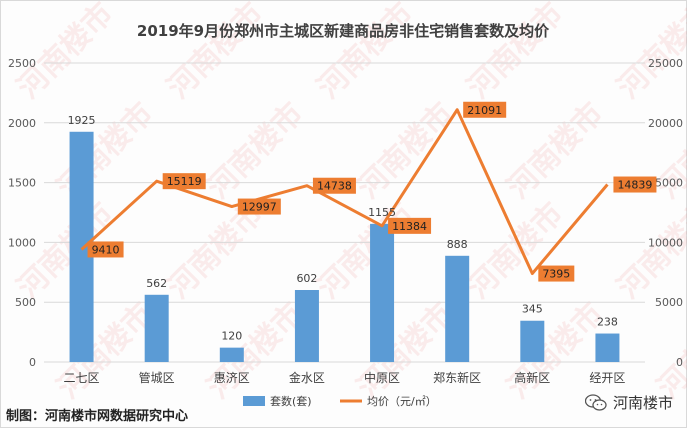  I want to click on line-value-label: 9410, so click(106, 249).